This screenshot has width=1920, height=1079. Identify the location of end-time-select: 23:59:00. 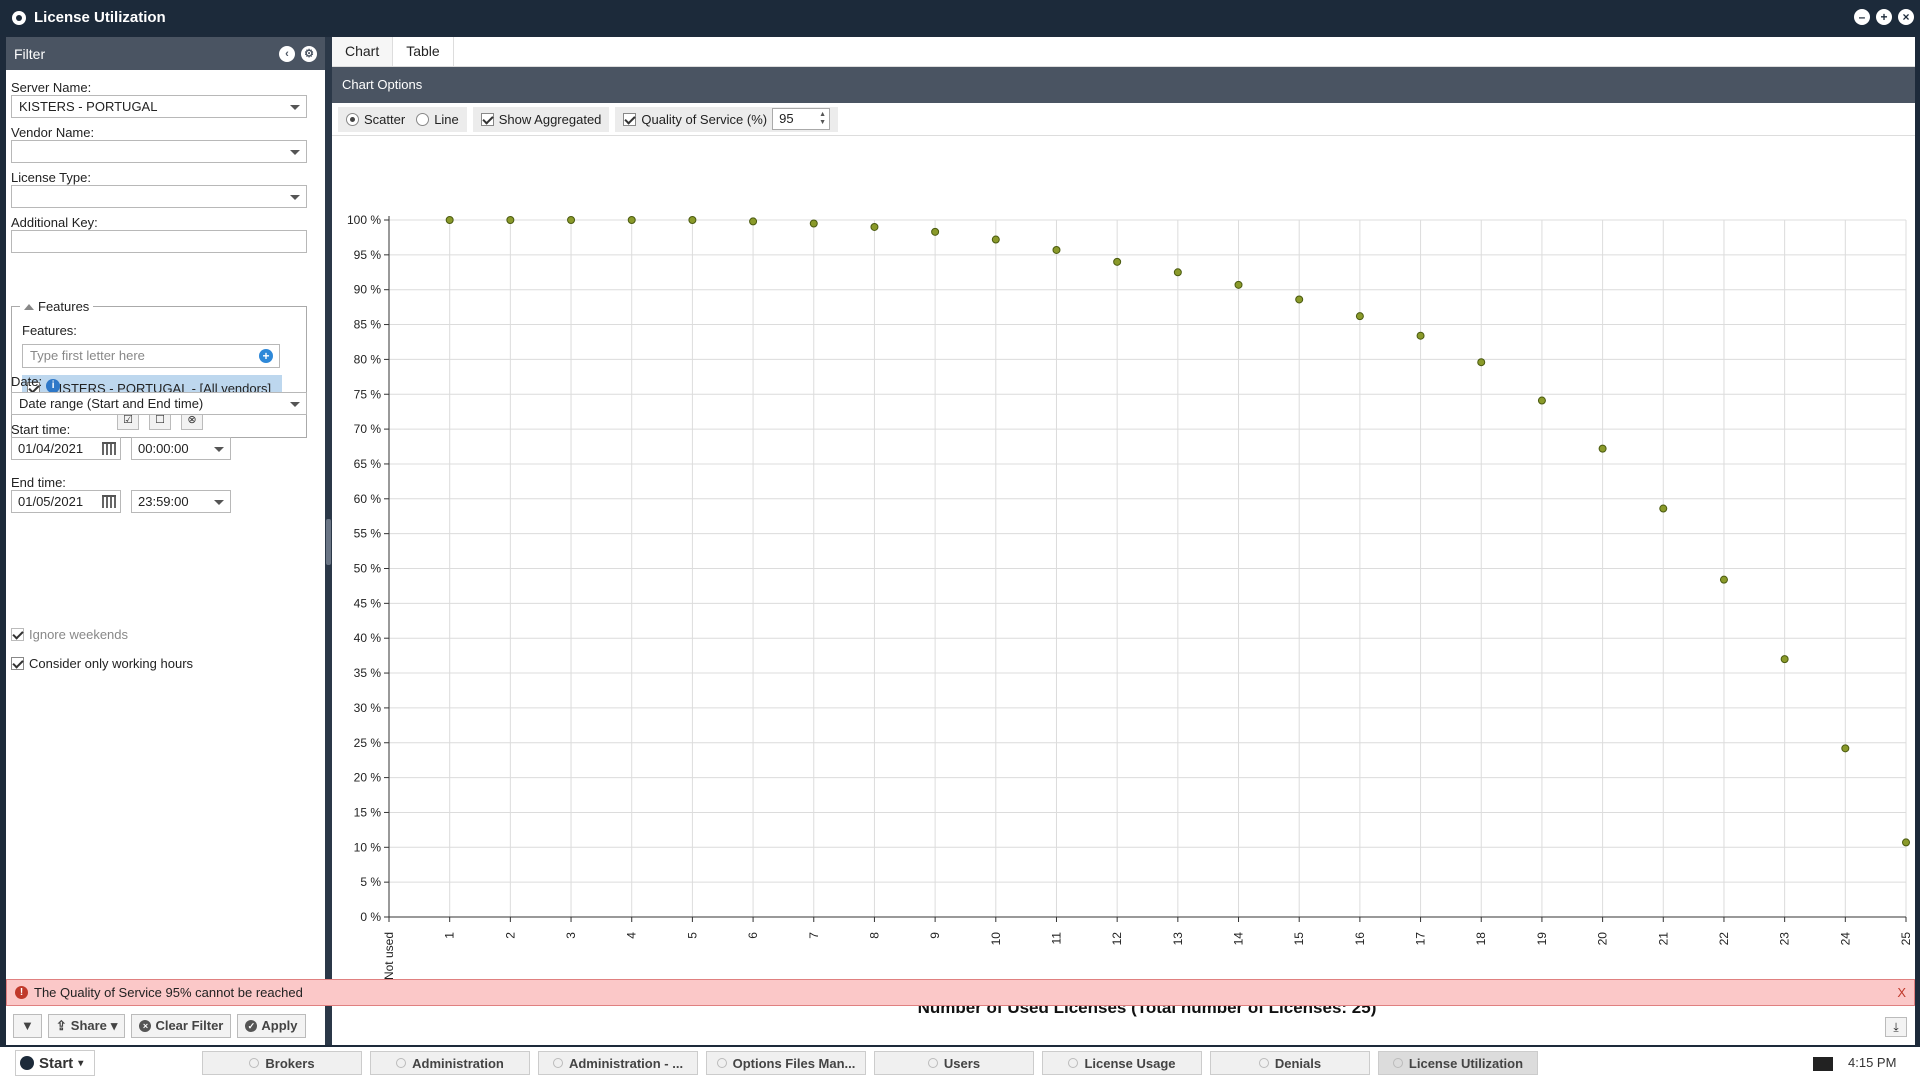
(181, 501).